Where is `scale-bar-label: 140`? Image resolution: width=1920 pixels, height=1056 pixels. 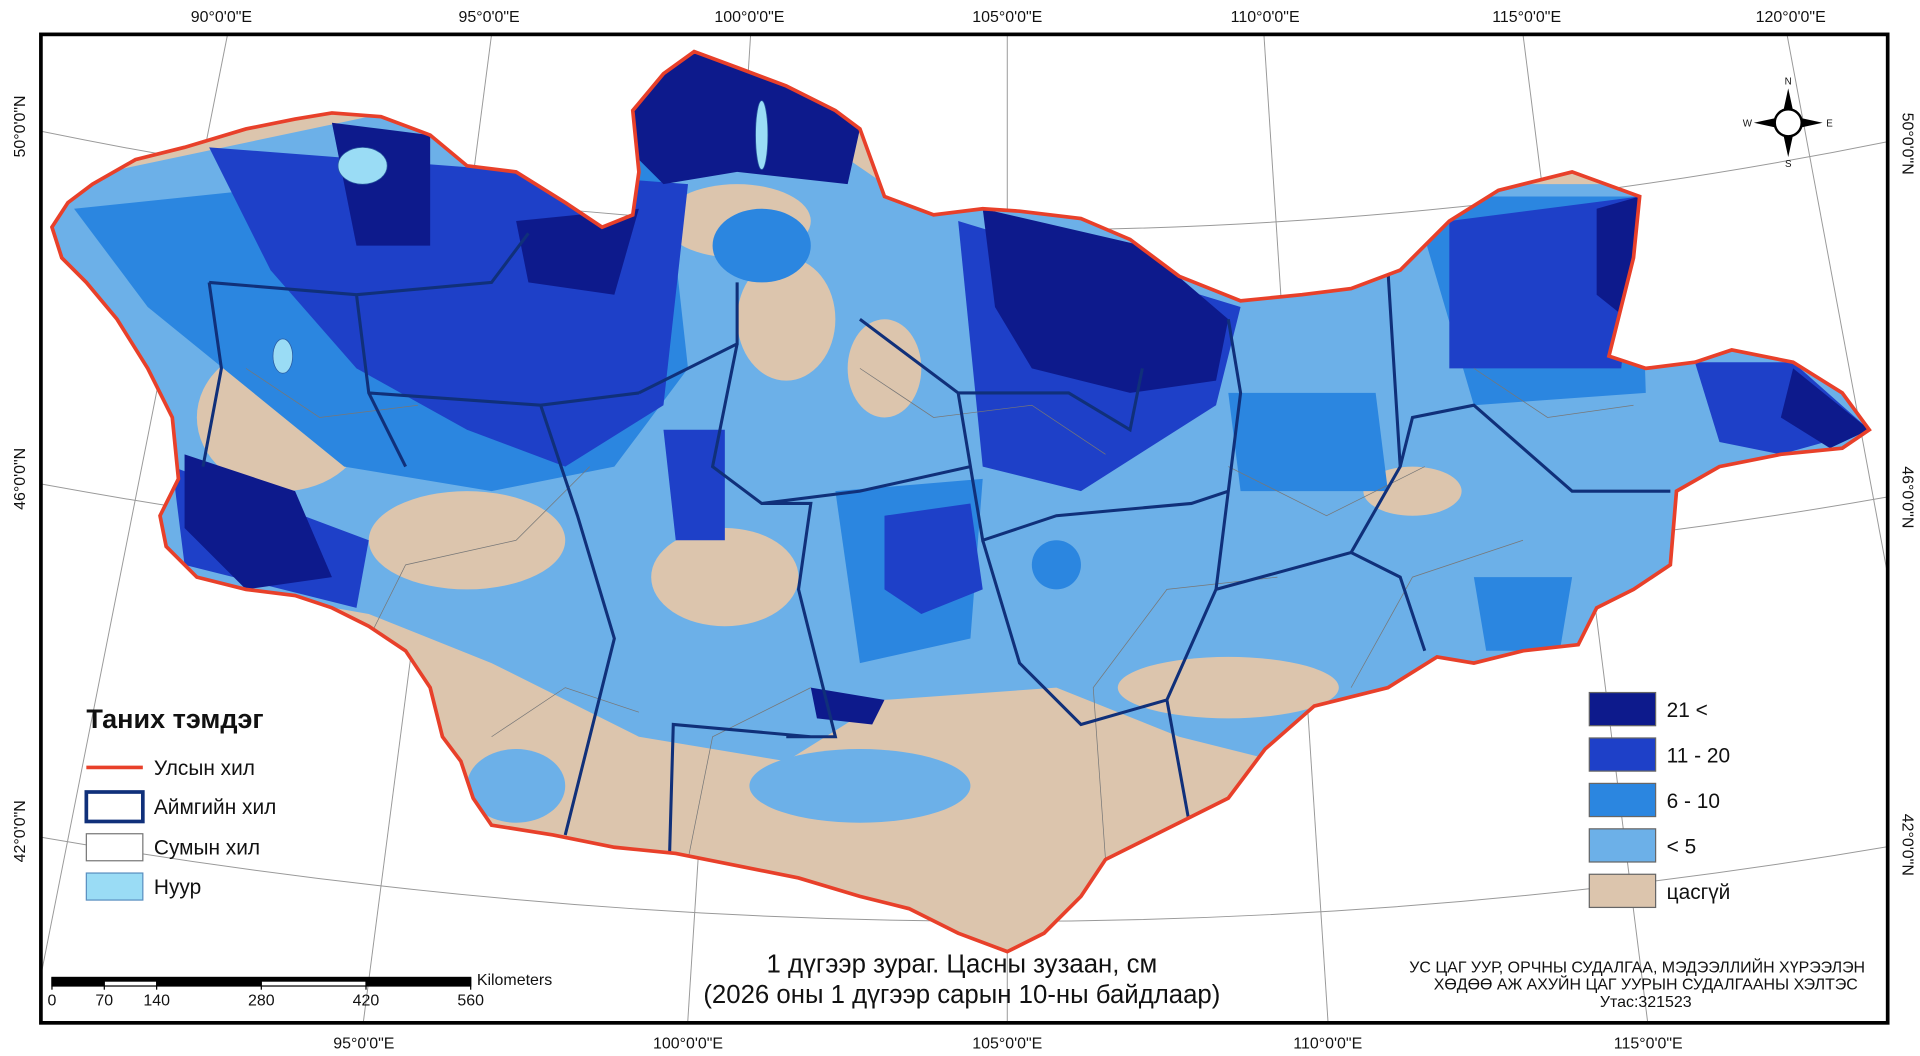 scale-bar-label: 140 is located at coordinates (156, 1001).